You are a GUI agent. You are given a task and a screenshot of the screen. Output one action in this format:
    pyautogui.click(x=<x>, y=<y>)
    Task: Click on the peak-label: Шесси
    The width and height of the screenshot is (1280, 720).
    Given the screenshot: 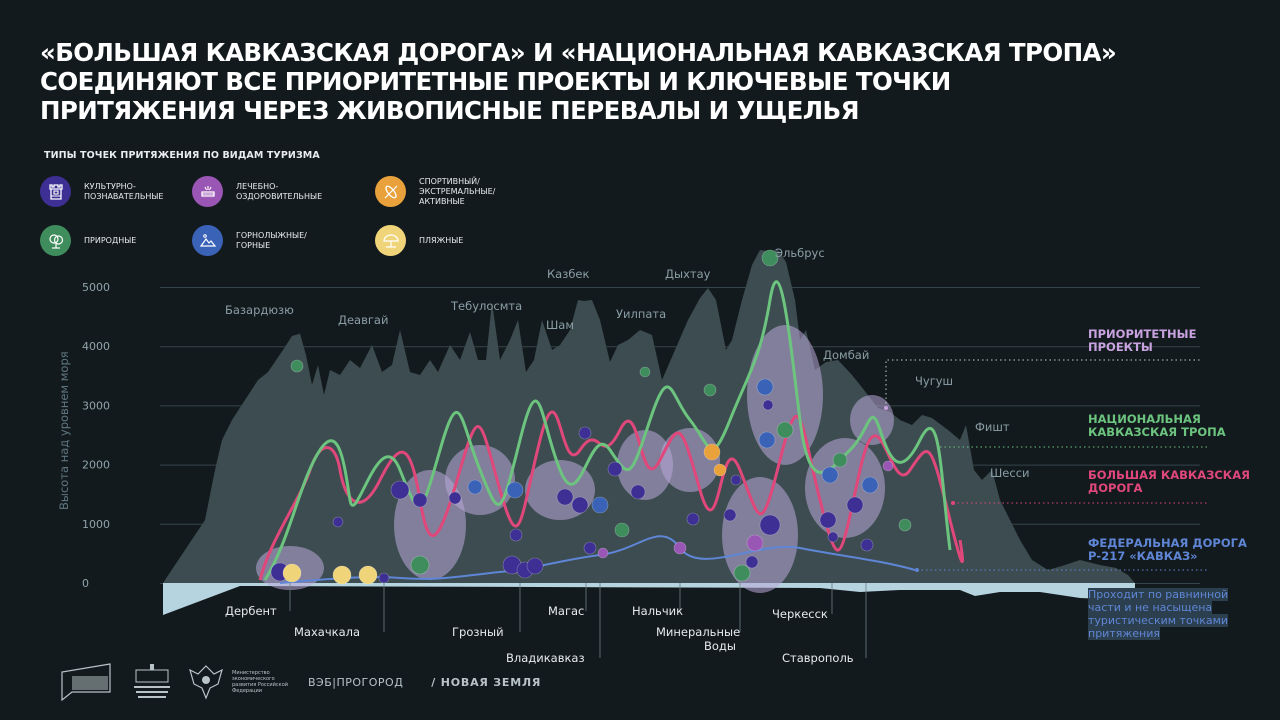 What is the action you would take?
    pyautogui.click(x=1010, y=473)
    